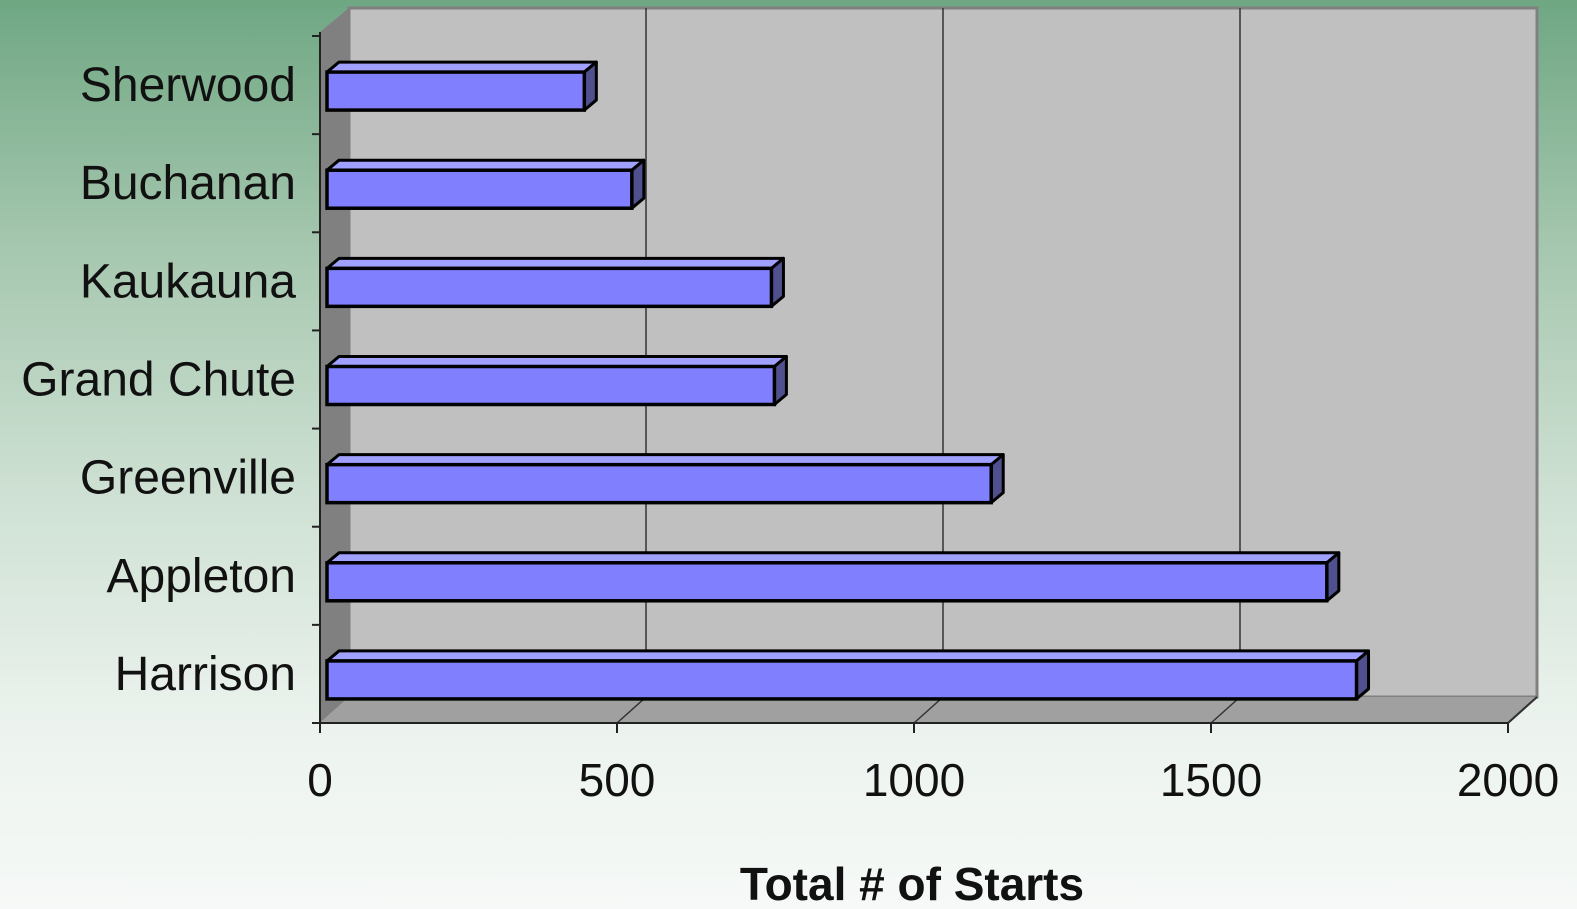 The height and width of the screenshot is (909, 1577). I want to click on category-label: Sherwood, so click(188, 85).